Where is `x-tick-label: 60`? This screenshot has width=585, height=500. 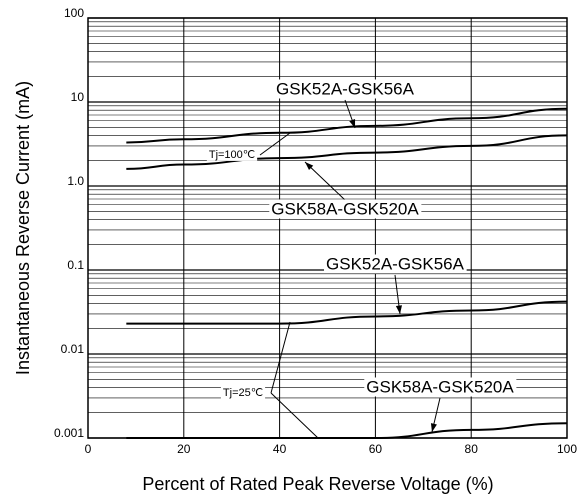
x-tick-label: 60 is located at coordinates (376, 449).